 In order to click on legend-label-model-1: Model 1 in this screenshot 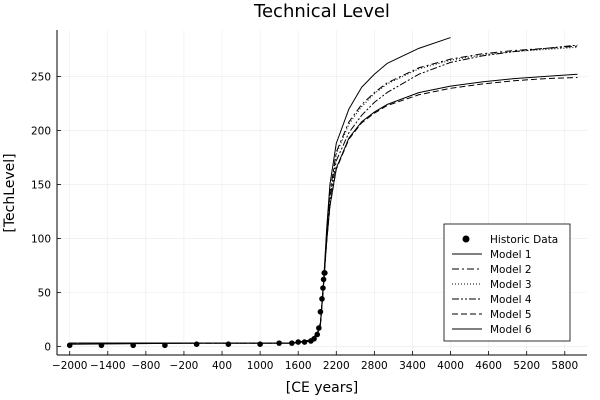, I will do `click(511, 255)`.